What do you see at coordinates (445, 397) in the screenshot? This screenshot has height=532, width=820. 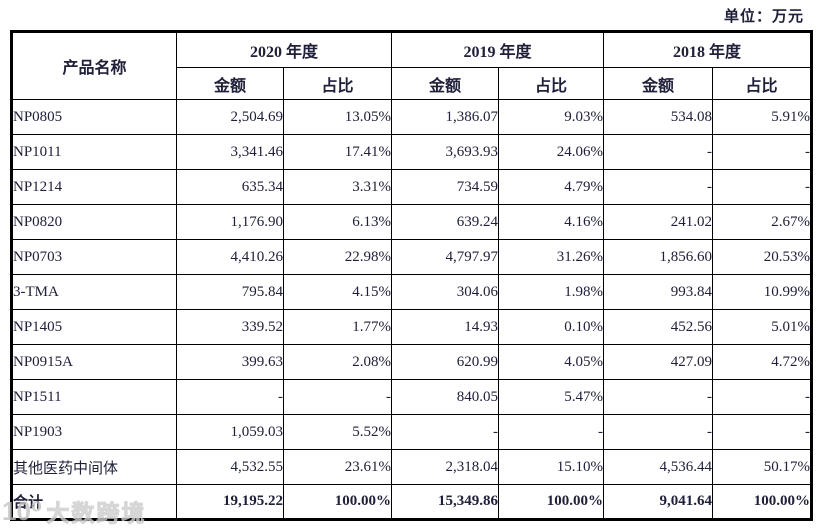 I see `amount-cell: 840.05` at bounding box center [445, 397].